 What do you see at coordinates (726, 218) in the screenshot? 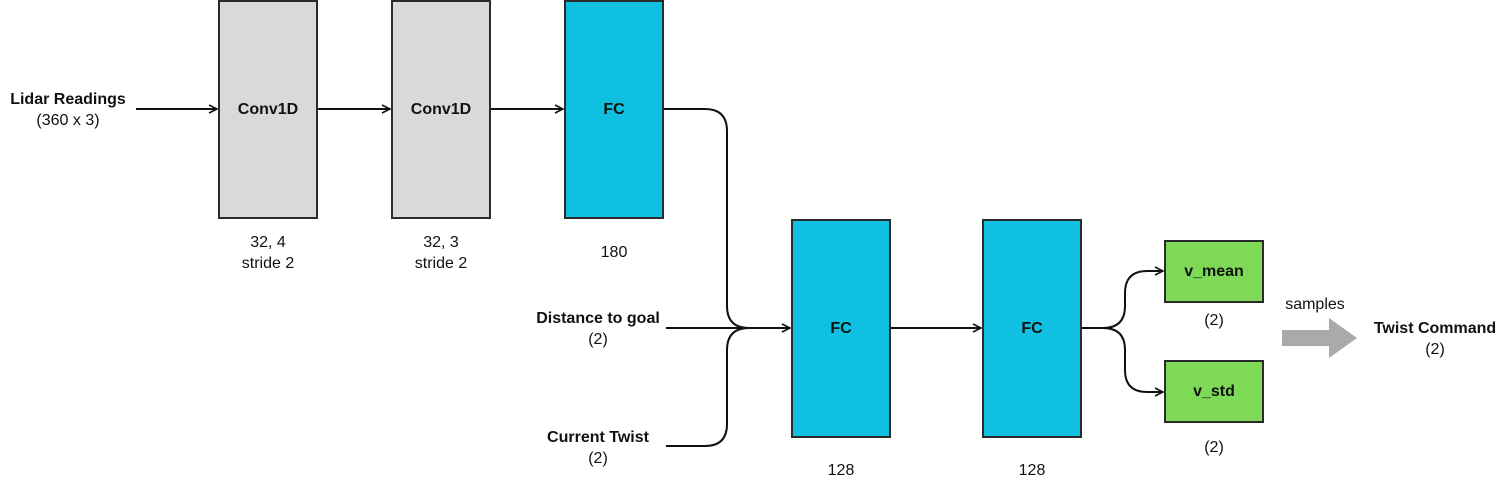
I see `connector-fc1-to-fc2` at bounding box center [726, 218].